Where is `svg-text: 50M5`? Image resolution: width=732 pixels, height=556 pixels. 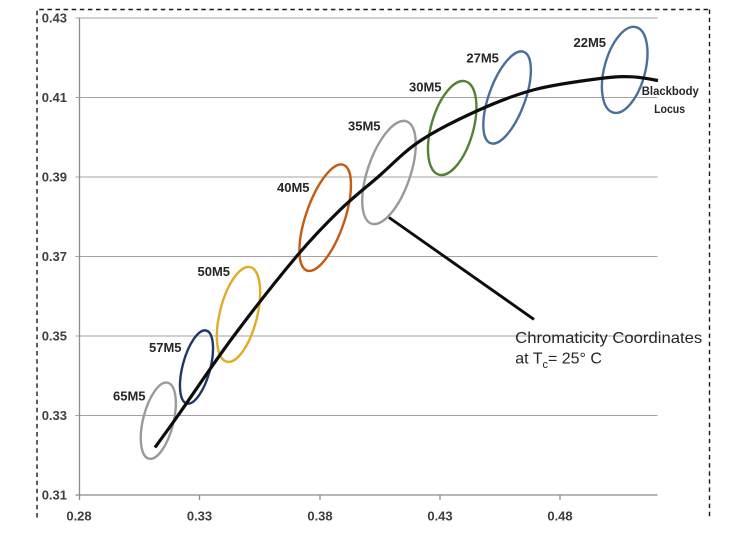
svg-text: 50M5 is located at coordinates (214, 271).